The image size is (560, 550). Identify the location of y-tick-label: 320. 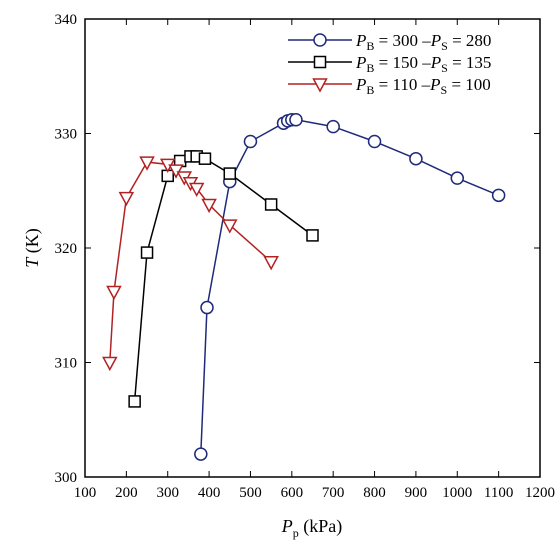
(66, 249).